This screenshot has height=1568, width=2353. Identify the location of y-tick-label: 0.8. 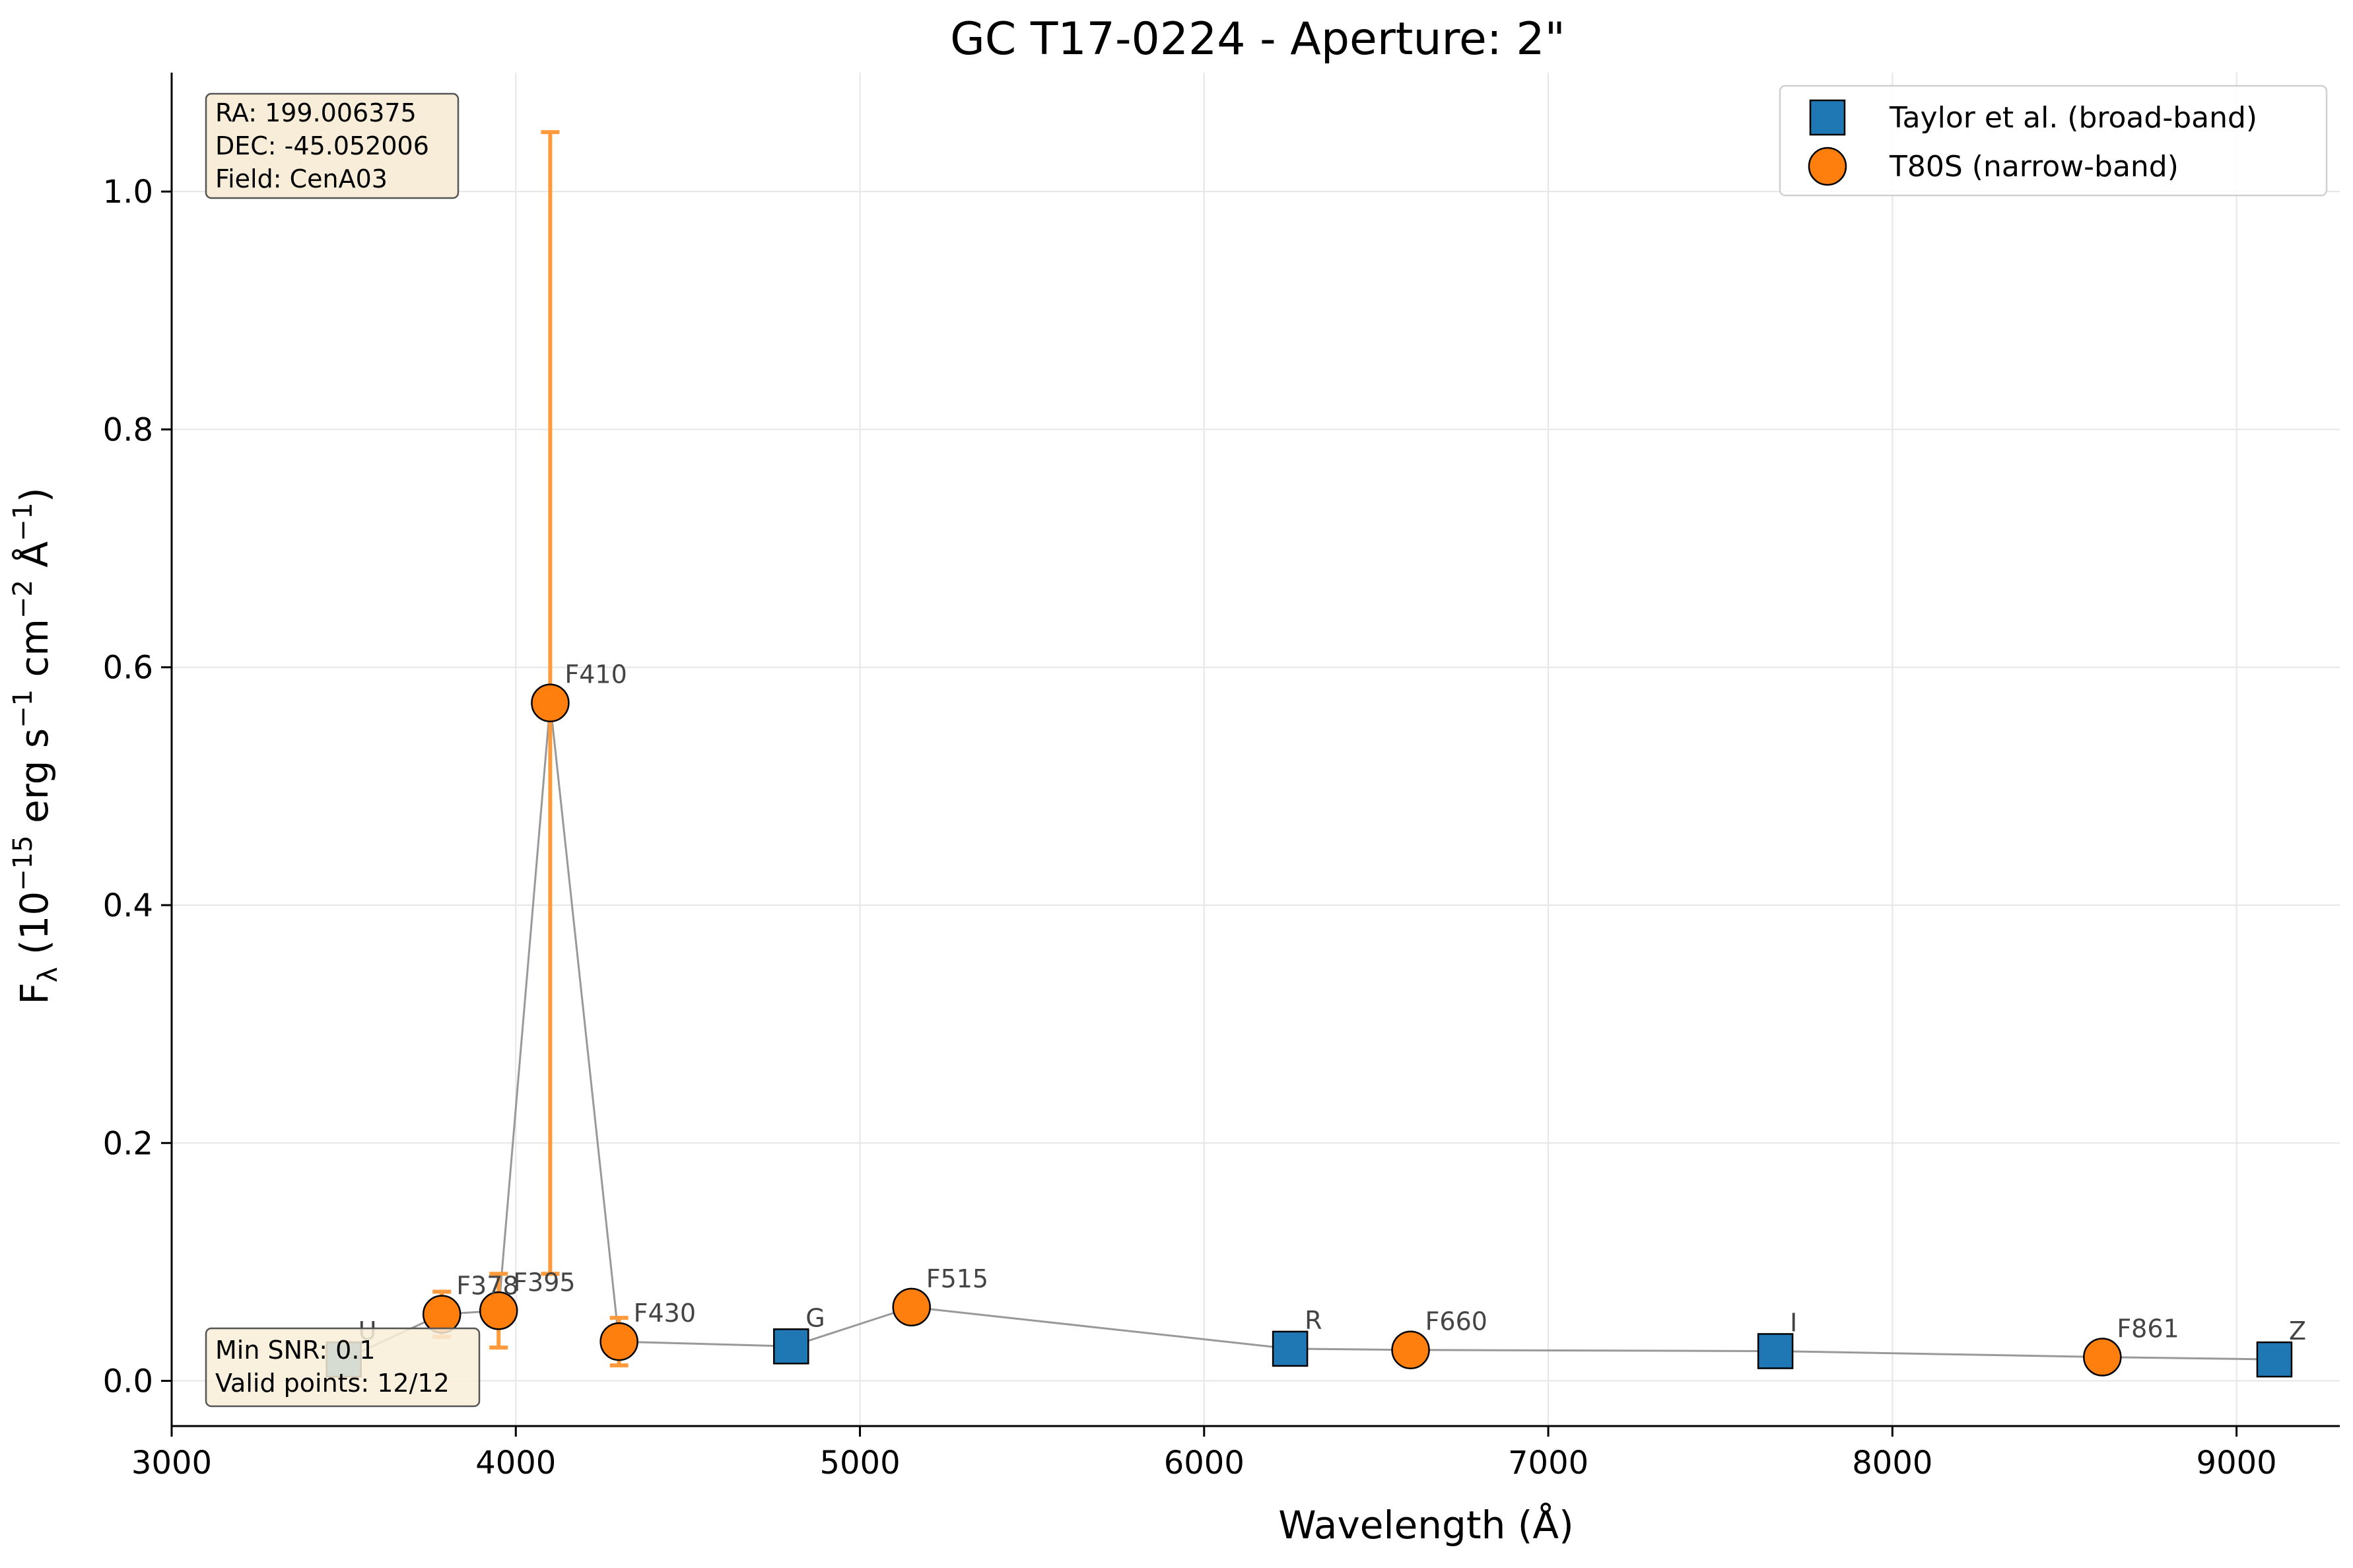
(128, 429).